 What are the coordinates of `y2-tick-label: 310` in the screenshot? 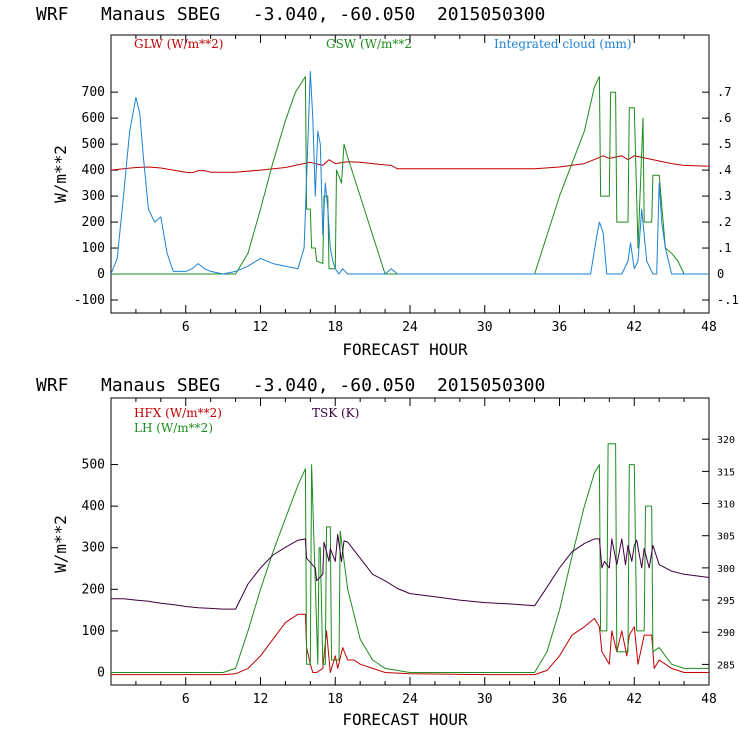 It's located at (726, 505).